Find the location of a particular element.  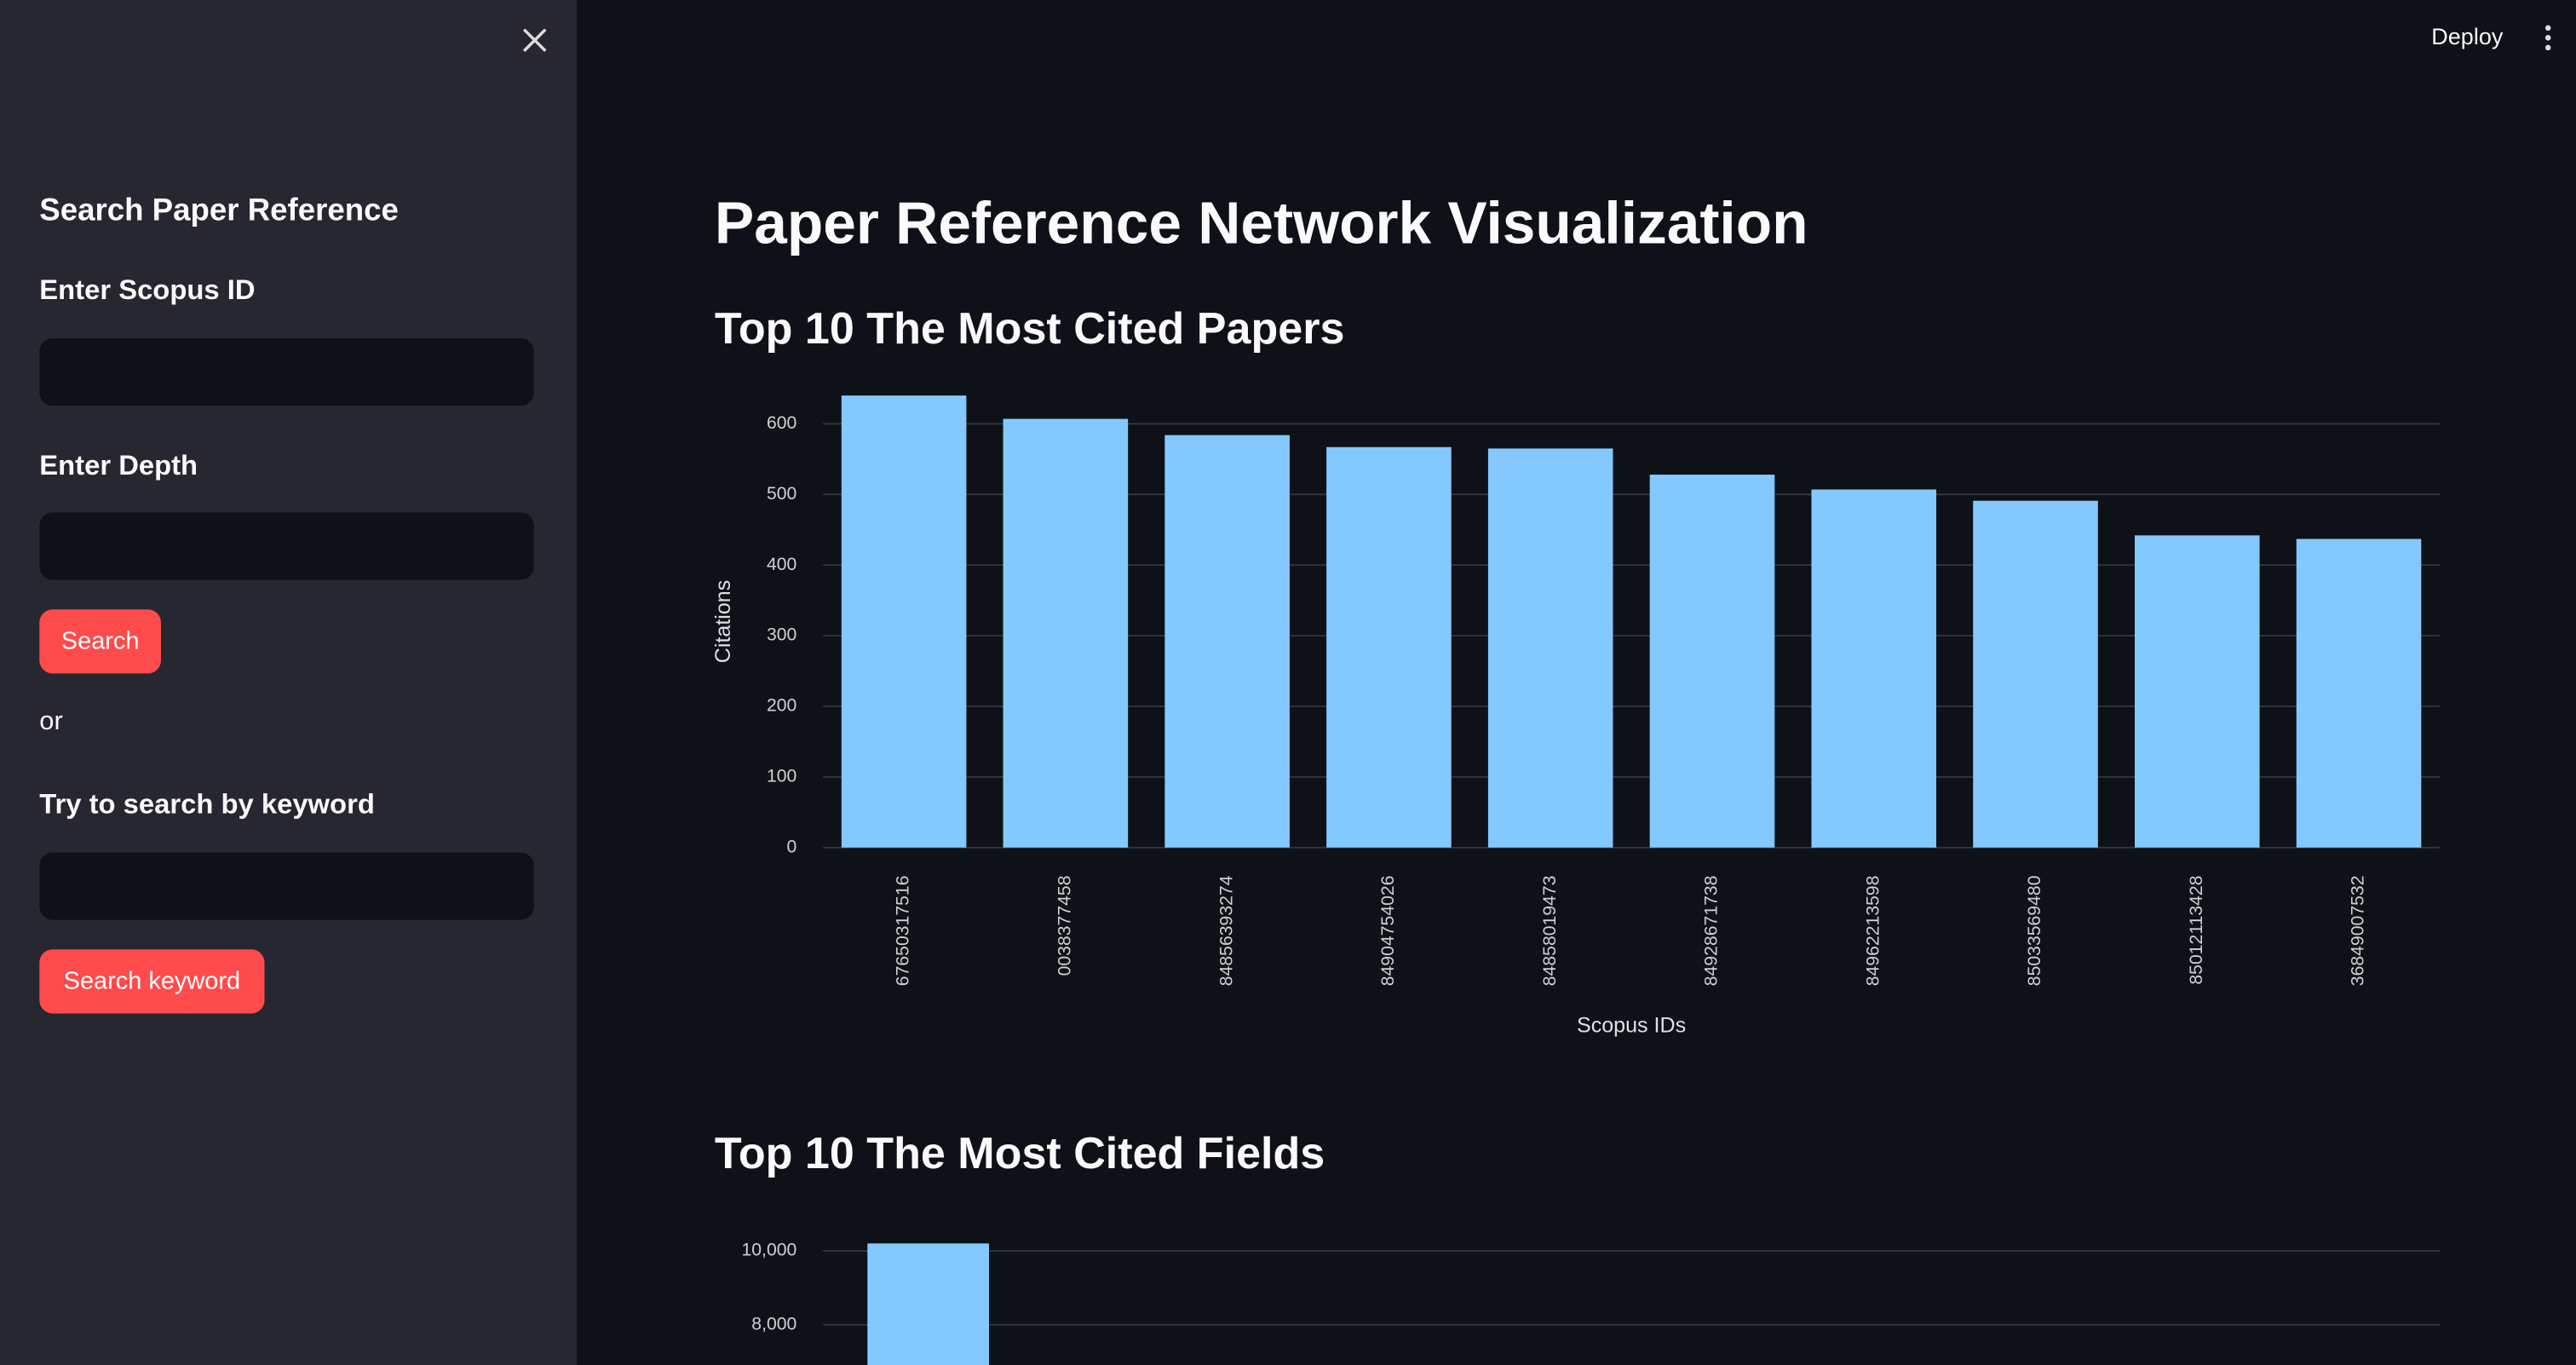

or-text: or is located at coordinates (51, 721).